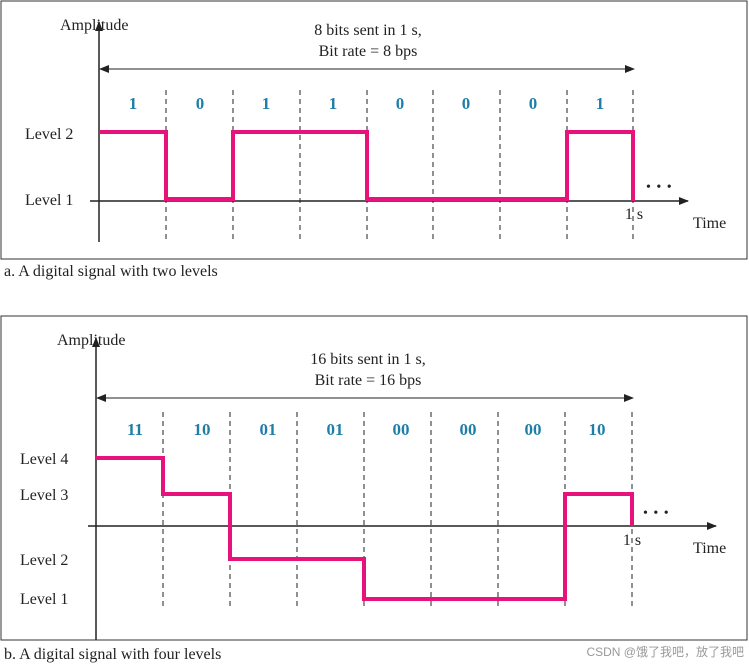  I want to click on panel-a-bit-3: 1, so click(266, 103).